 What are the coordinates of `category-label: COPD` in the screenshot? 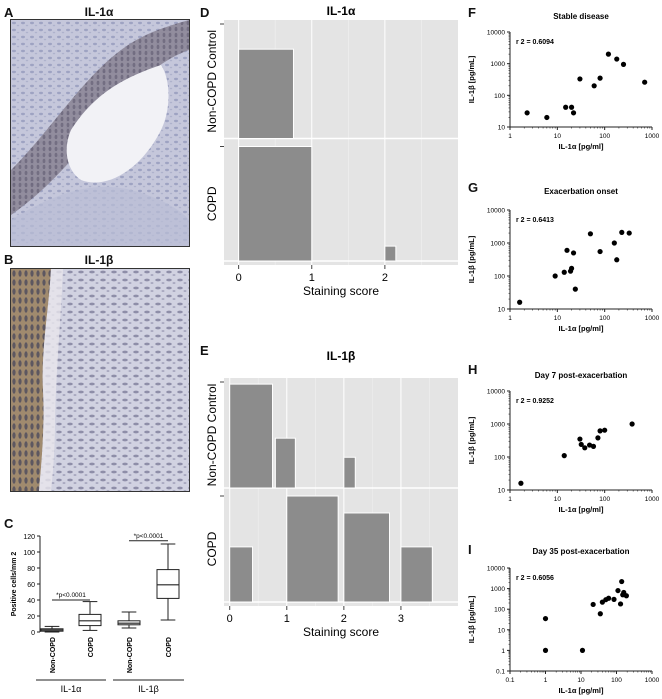 It's located at (169, 647).